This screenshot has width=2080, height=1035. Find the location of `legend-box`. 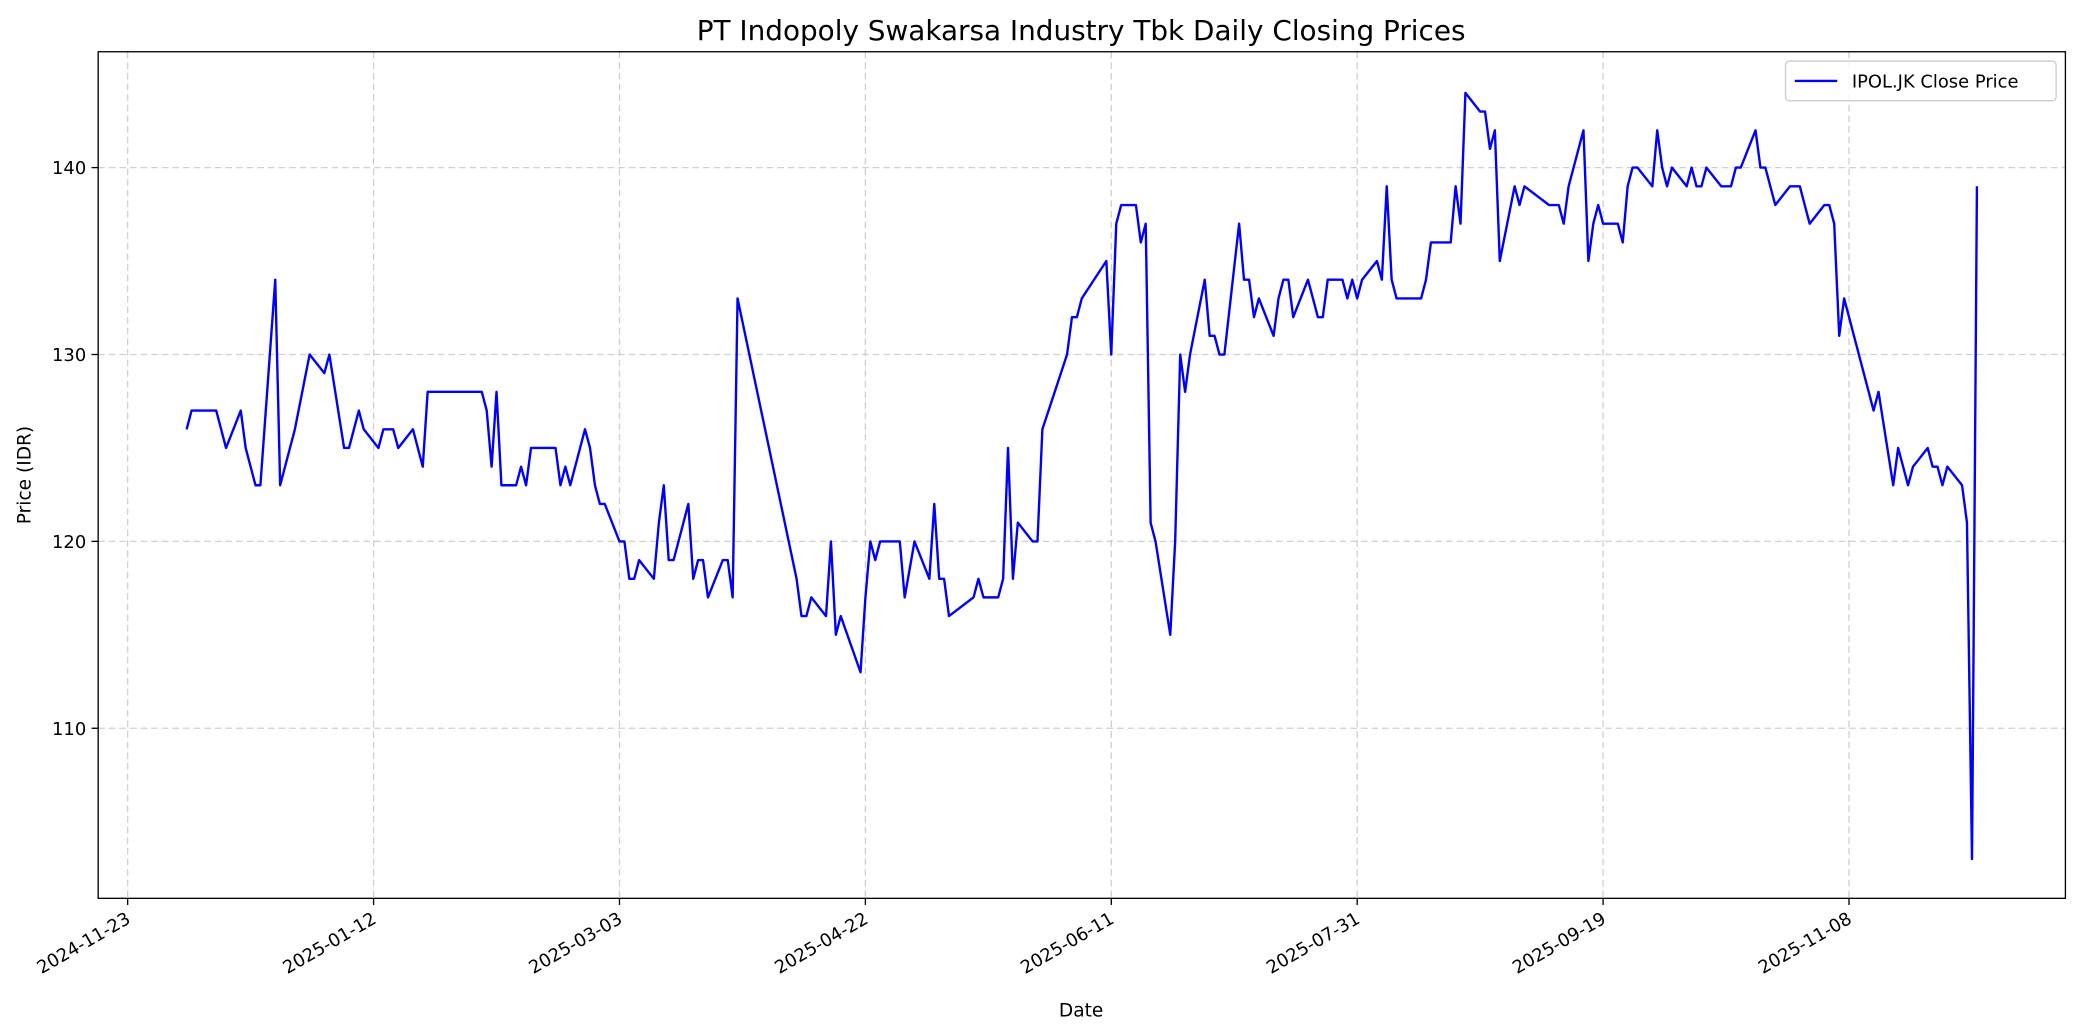

legend-box is located at coordinates (1920, 81).